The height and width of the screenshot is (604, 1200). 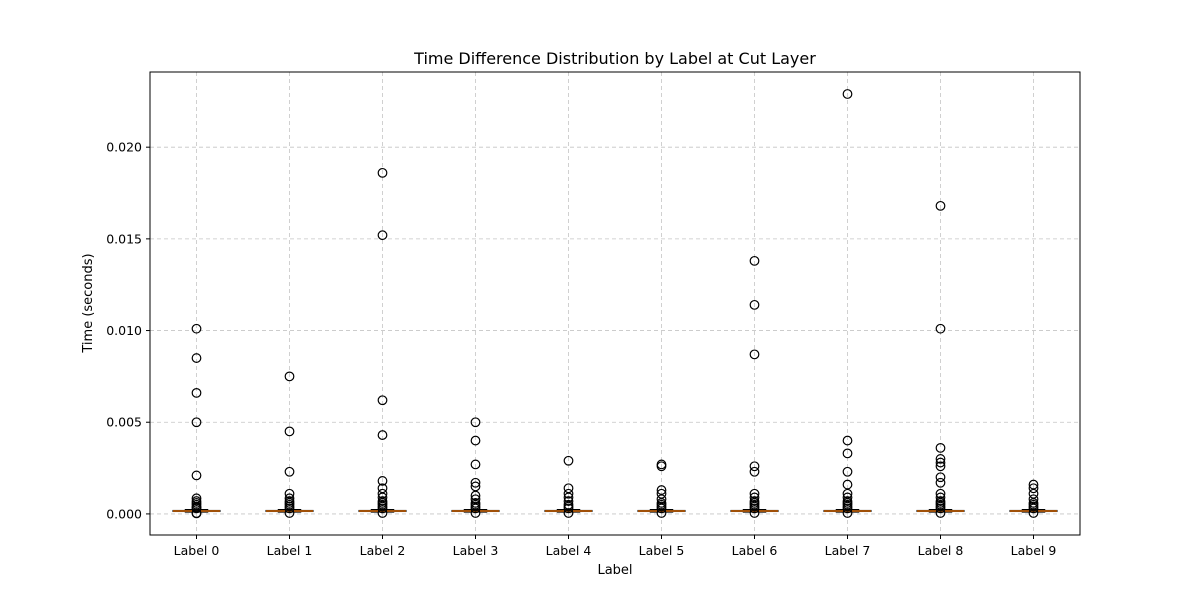 I want to click on y-tick-label: 0.010, so click(x=124, y=330).